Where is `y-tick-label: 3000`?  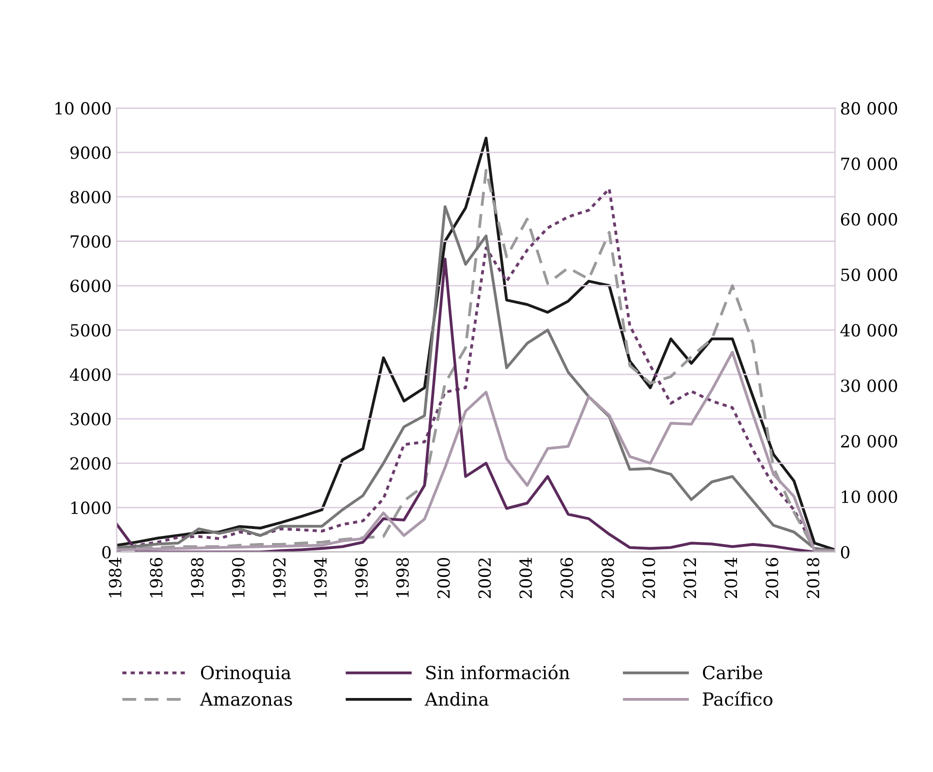
y-tick-label: 3000 is located at coordinates (90, 419).